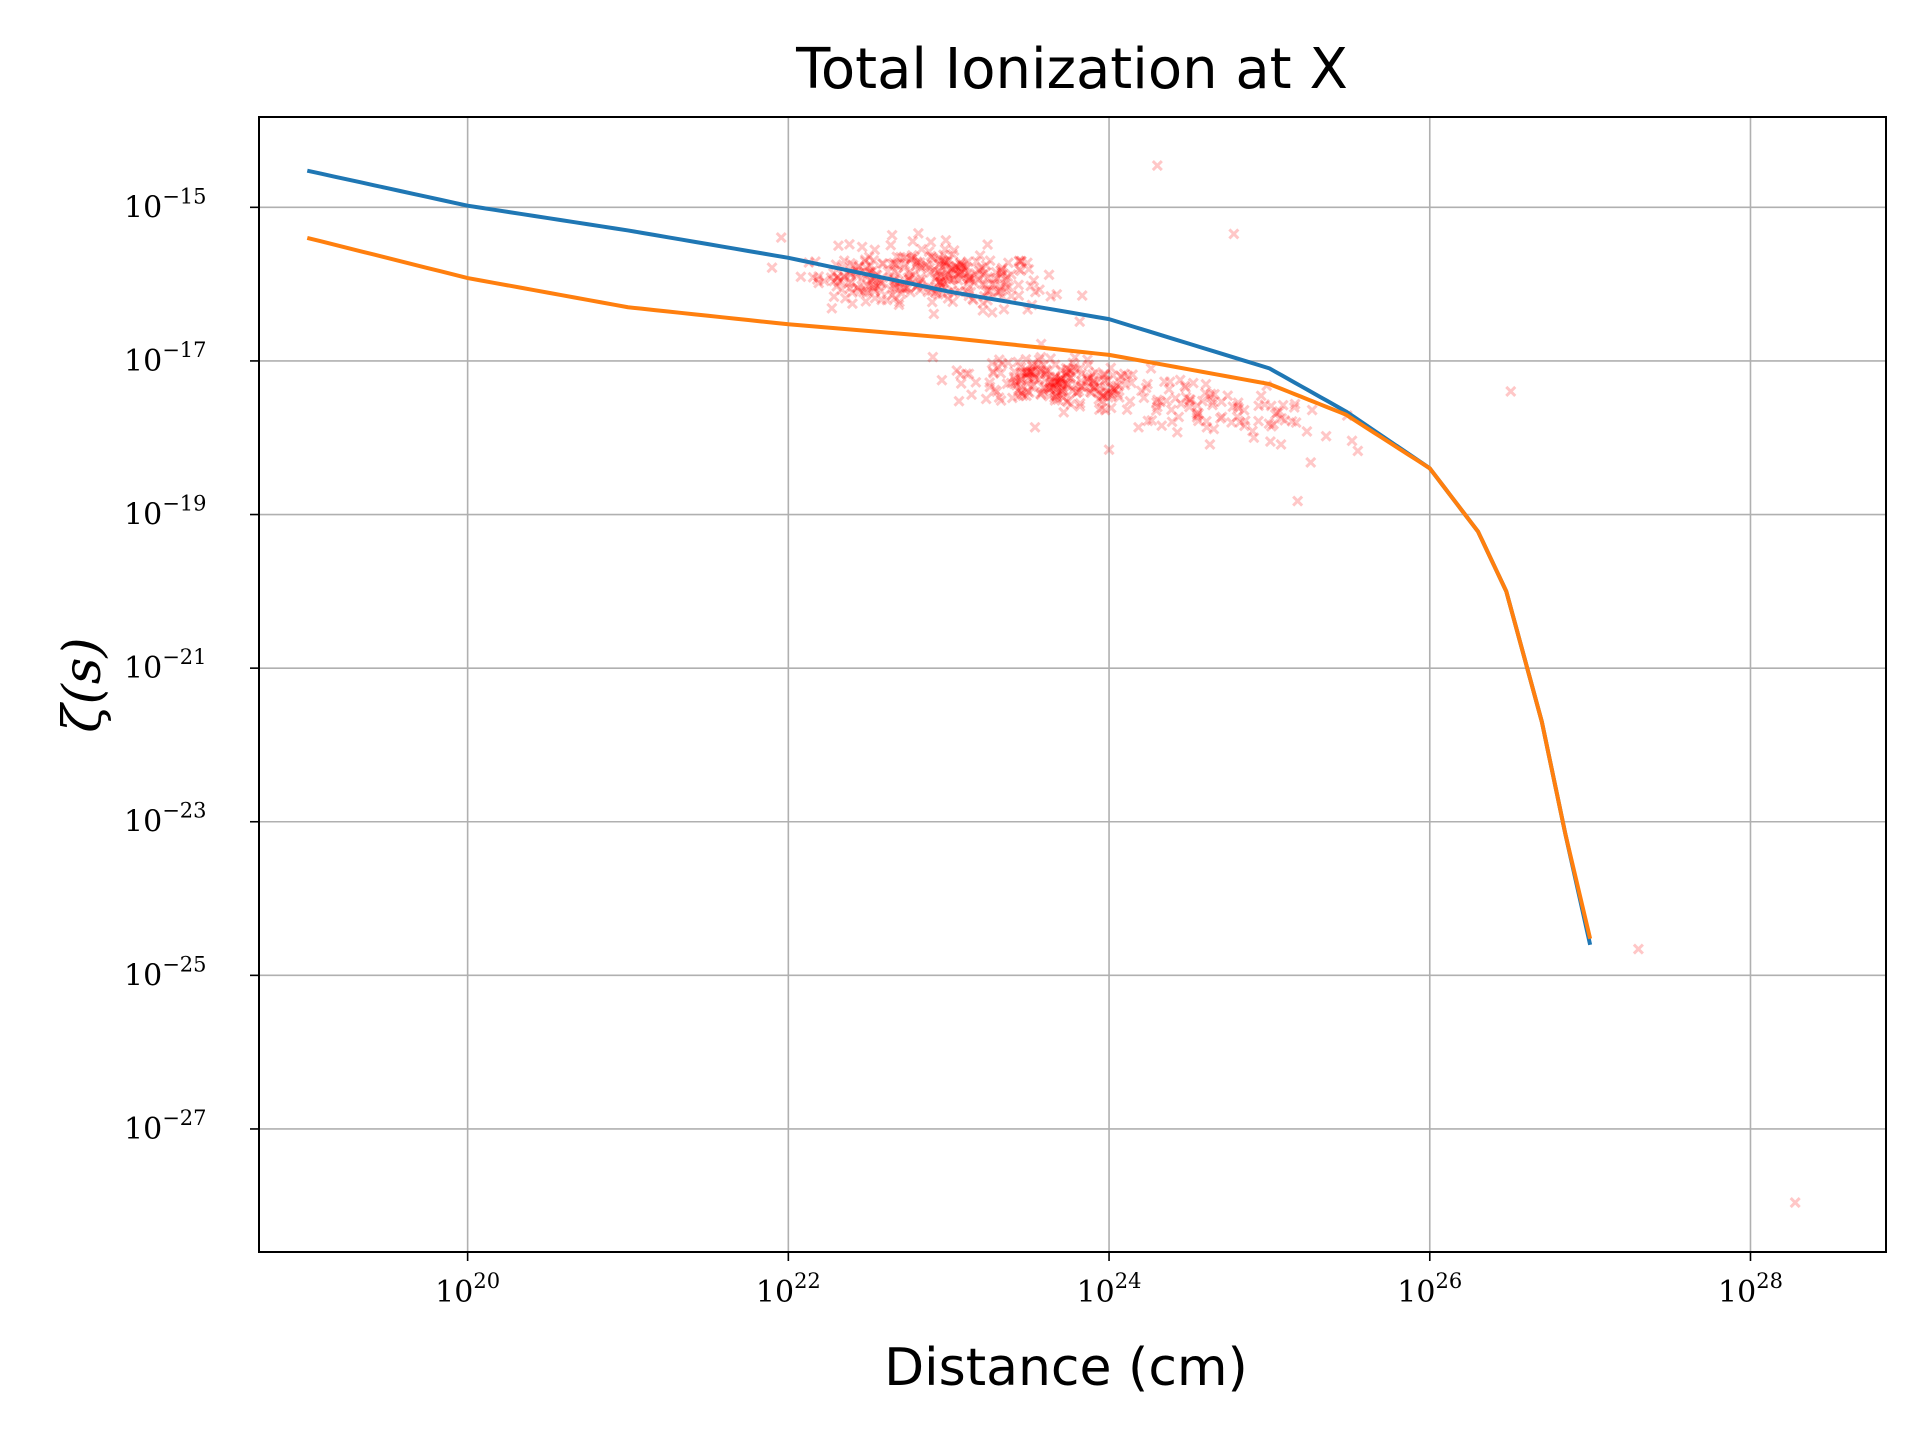 The image size is (1920, 1440). What do you see at coordinates (788, 1289) in the screenshot?
I see `x-tick-label: 1022` at bounding box center [788, 1289].